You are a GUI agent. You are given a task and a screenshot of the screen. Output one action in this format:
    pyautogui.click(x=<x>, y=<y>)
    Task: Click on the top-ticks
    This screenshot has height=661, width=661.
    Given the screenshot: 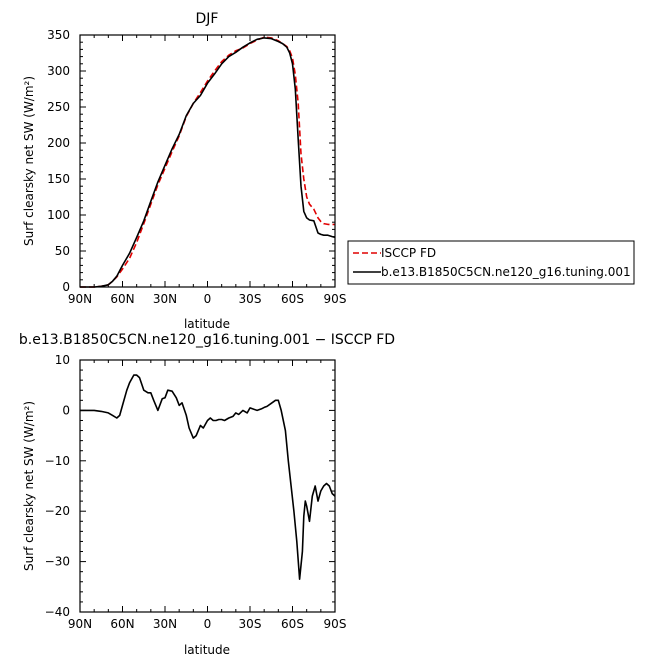 What is the action you would take?
    pyautogui.click(x=207, y=161)
    